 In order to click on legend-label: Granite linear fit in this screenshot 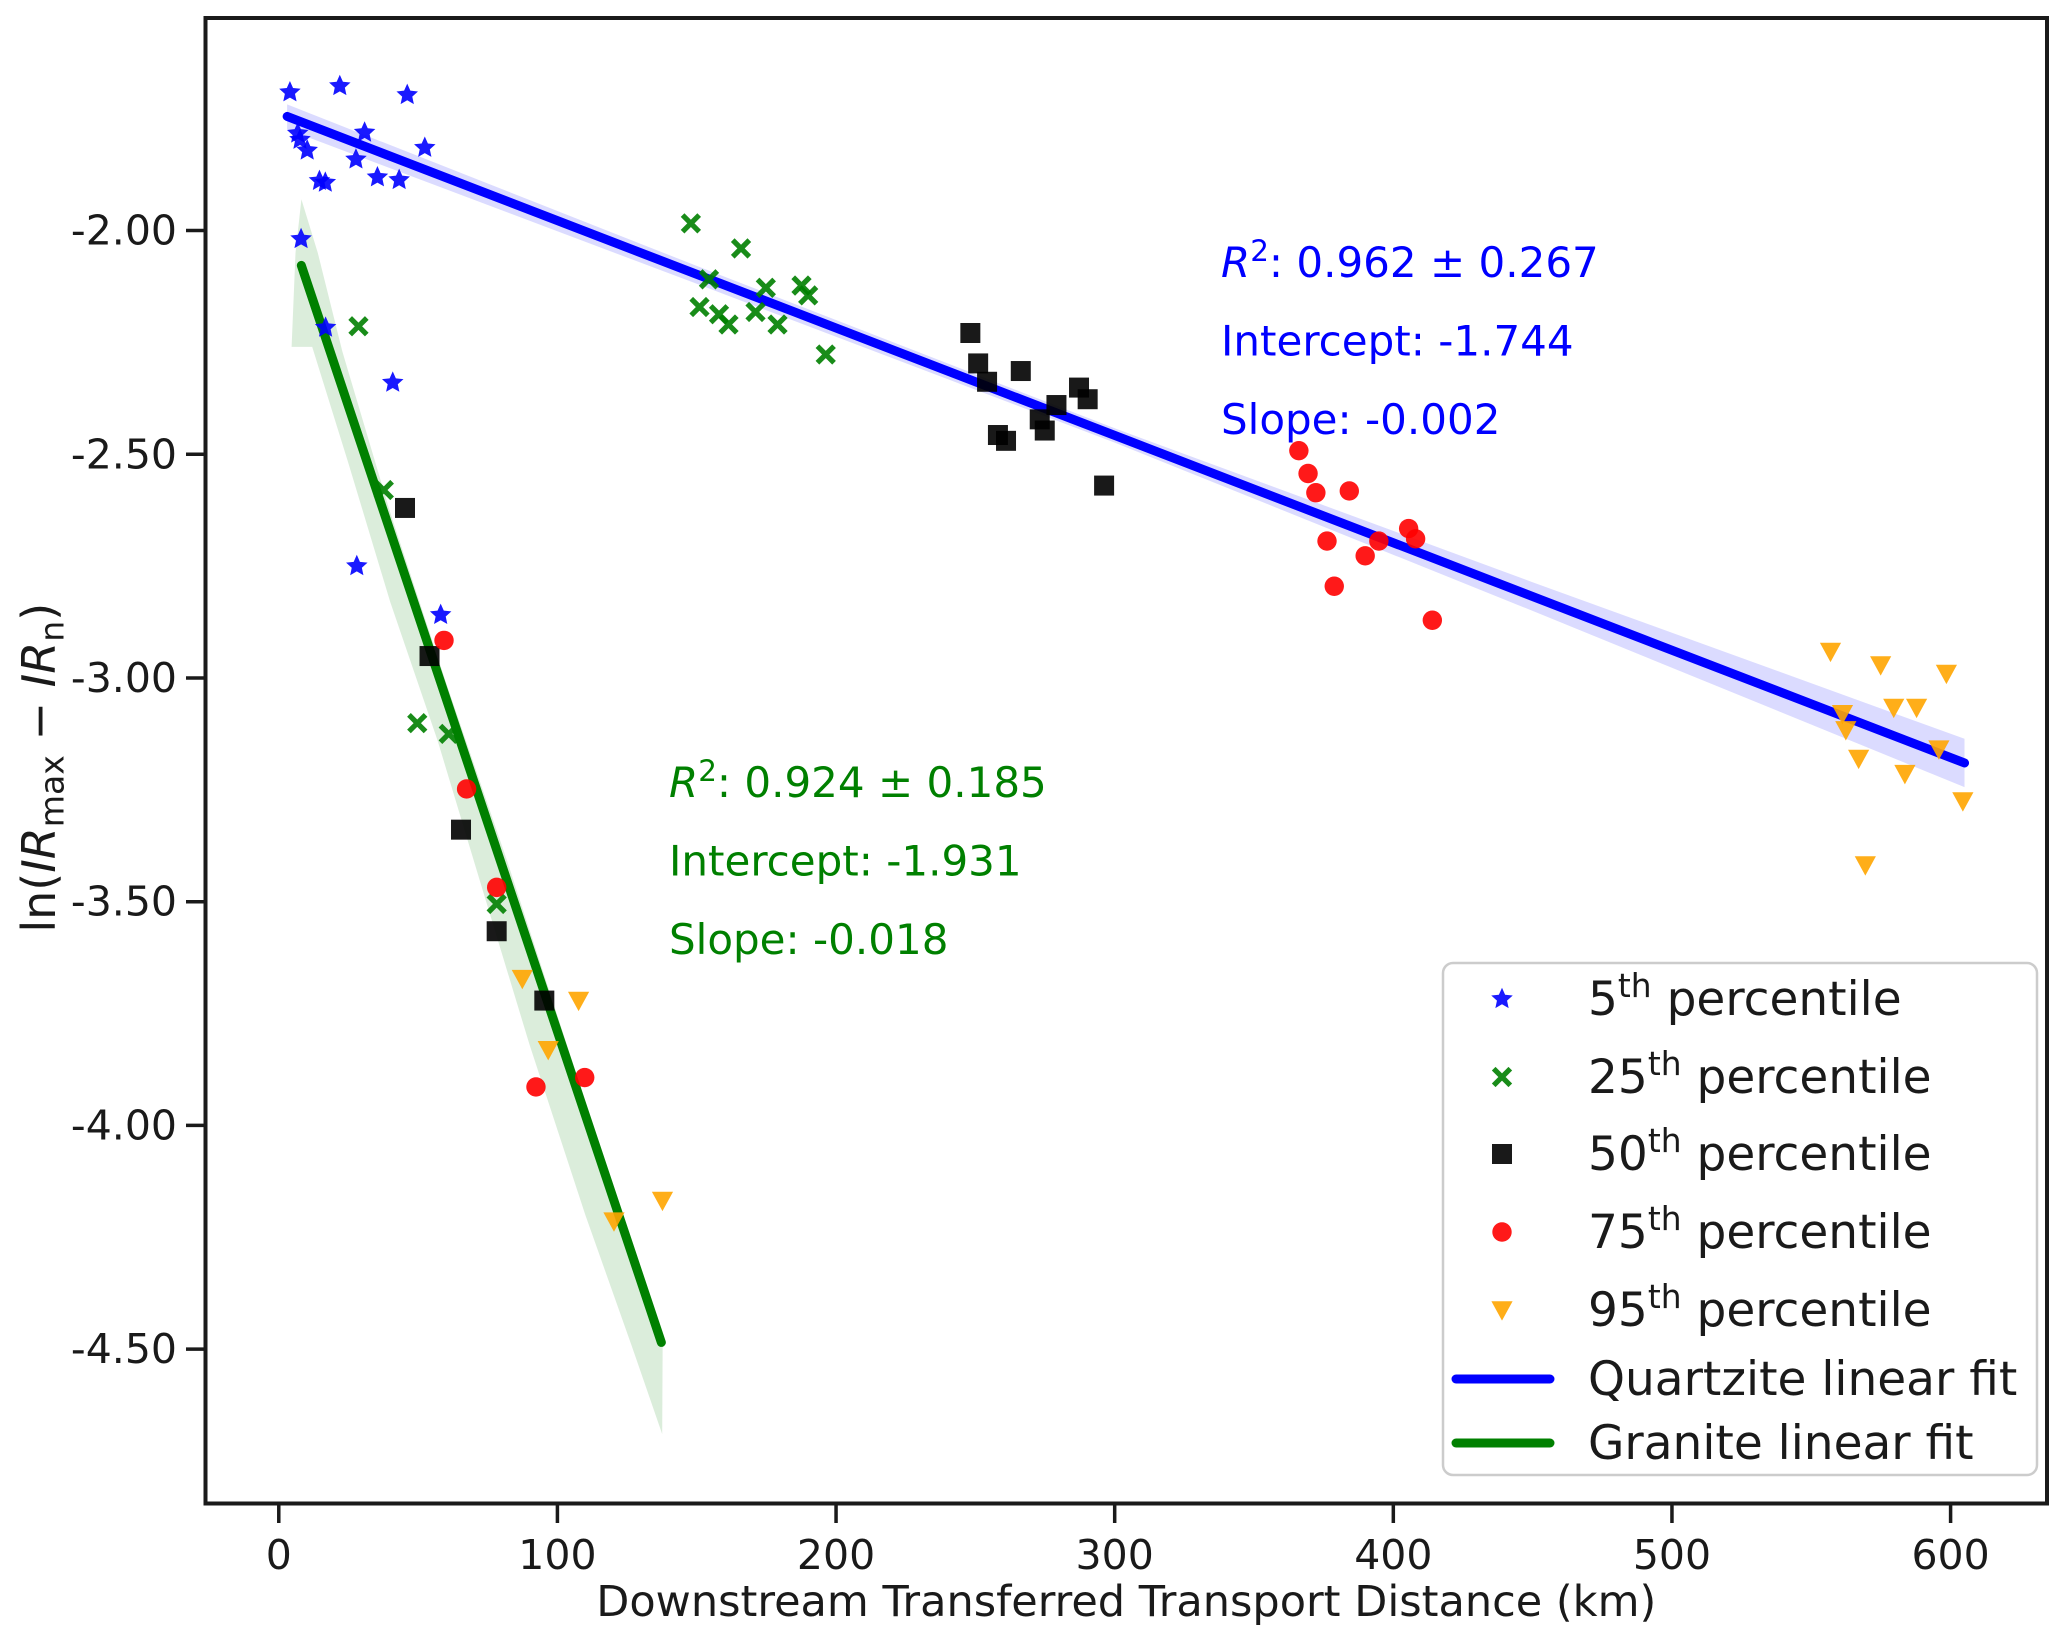, I will do `click(1781, 1443)`.